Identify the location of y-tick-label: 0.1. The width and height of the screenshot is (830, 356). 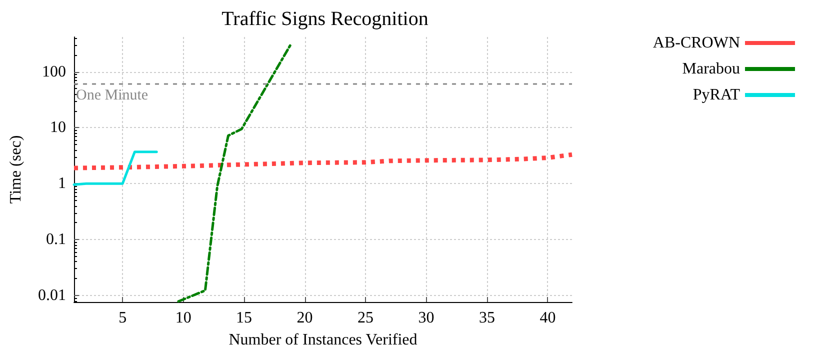
(56, 239).